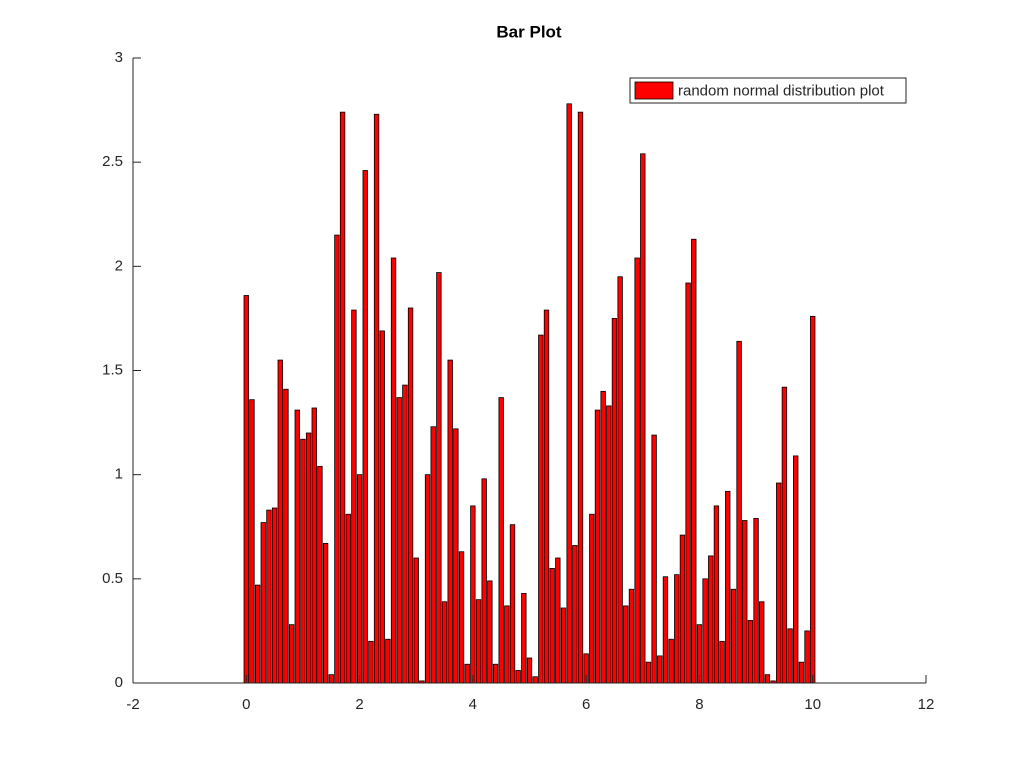 The height and width of the screenshot is (768, 1024). I want to click on y-tick-label: 2.5, so click(112, 161).